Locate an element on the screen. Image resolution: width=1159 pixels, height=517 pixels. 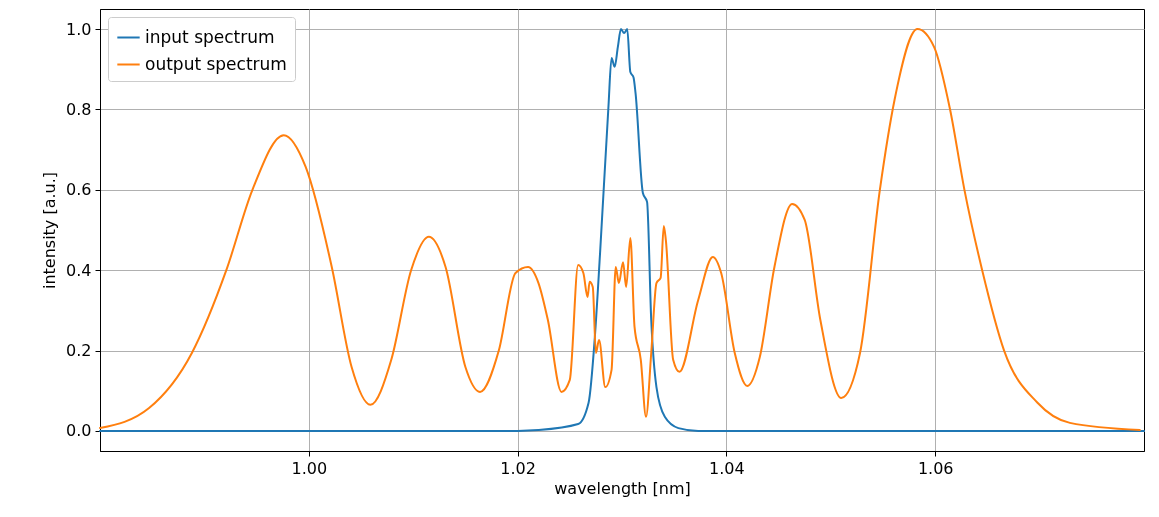
x-tick-label: 1.02 is located at coordinates (518, 468).